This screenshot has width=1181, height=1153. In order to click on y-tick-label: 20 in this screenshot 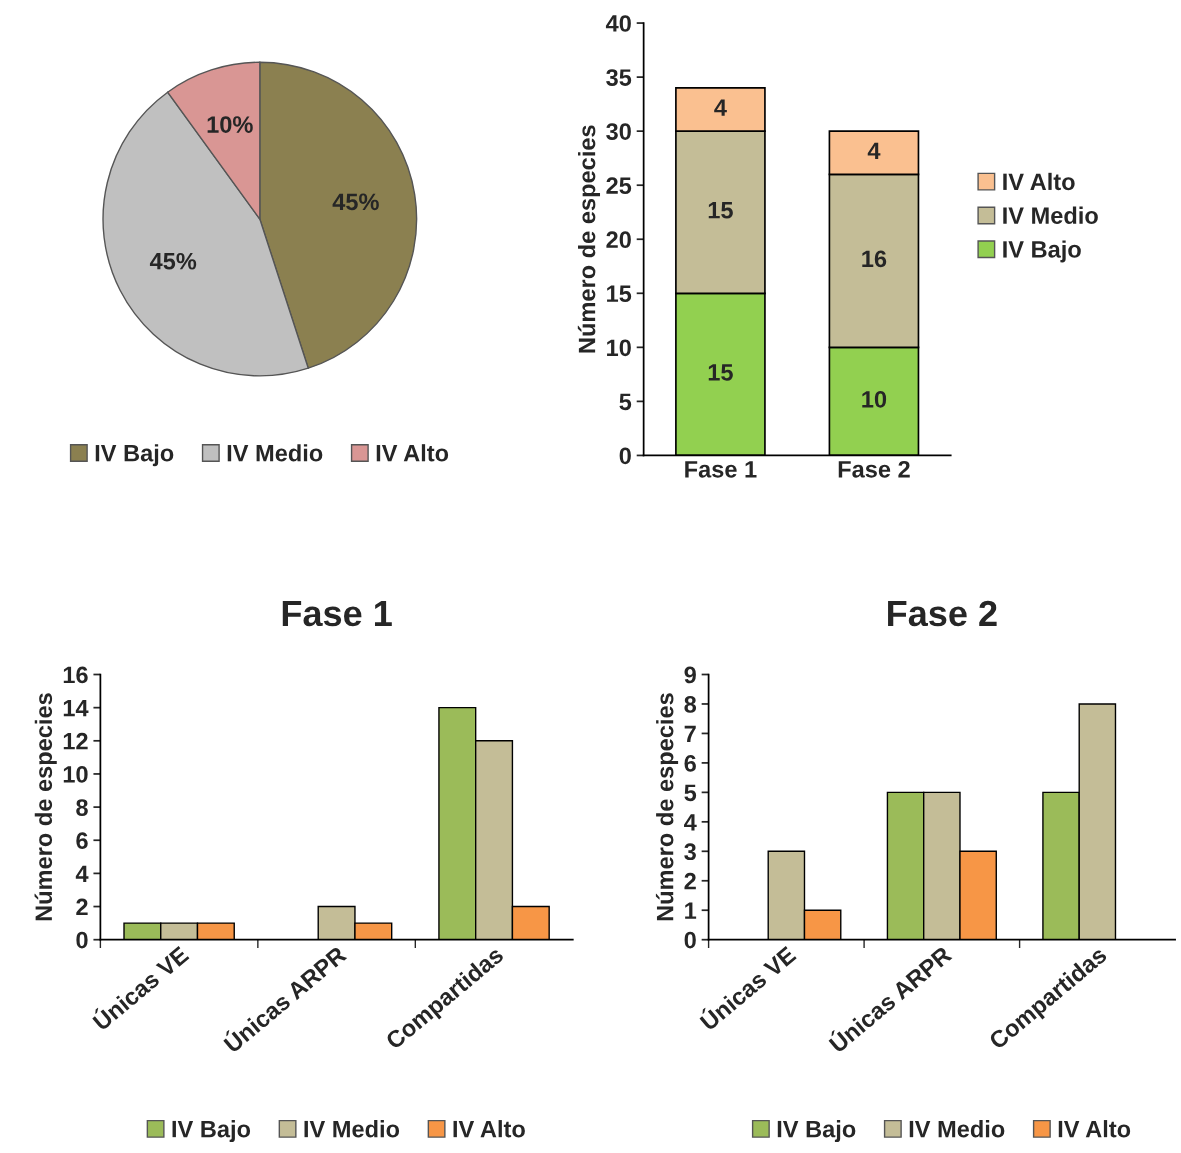, I will do `click(618, 240)`.